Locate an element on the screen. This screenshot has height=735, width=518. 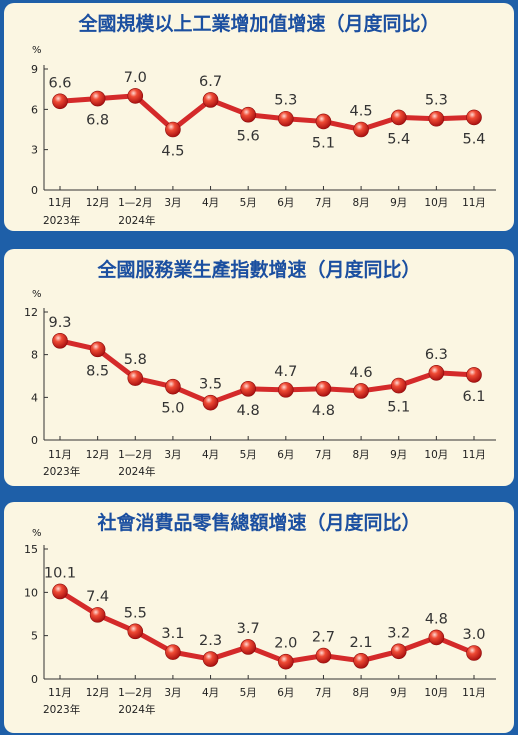
chart-title: 全國規模以上工業增加值增速（月度同比） is located at coordinates (258, 23).